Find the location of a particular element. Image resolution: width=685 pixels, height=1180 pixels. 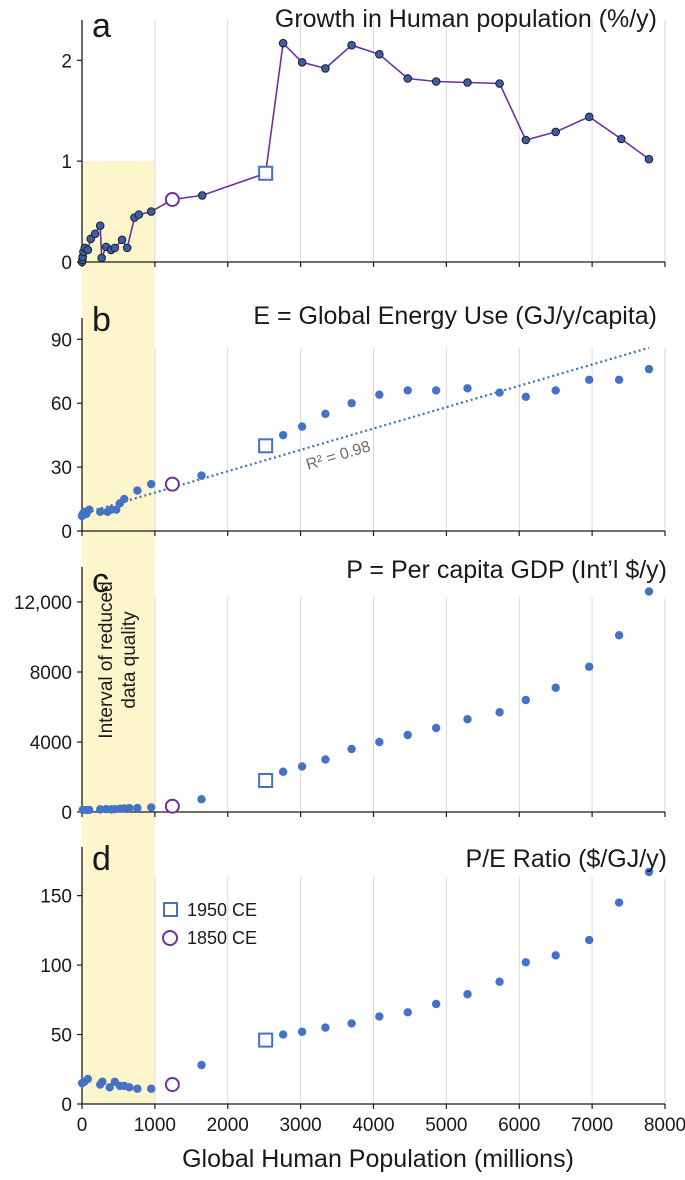

panel-c-y-tick-label: 12,000 is located at coordinates (43, 603).